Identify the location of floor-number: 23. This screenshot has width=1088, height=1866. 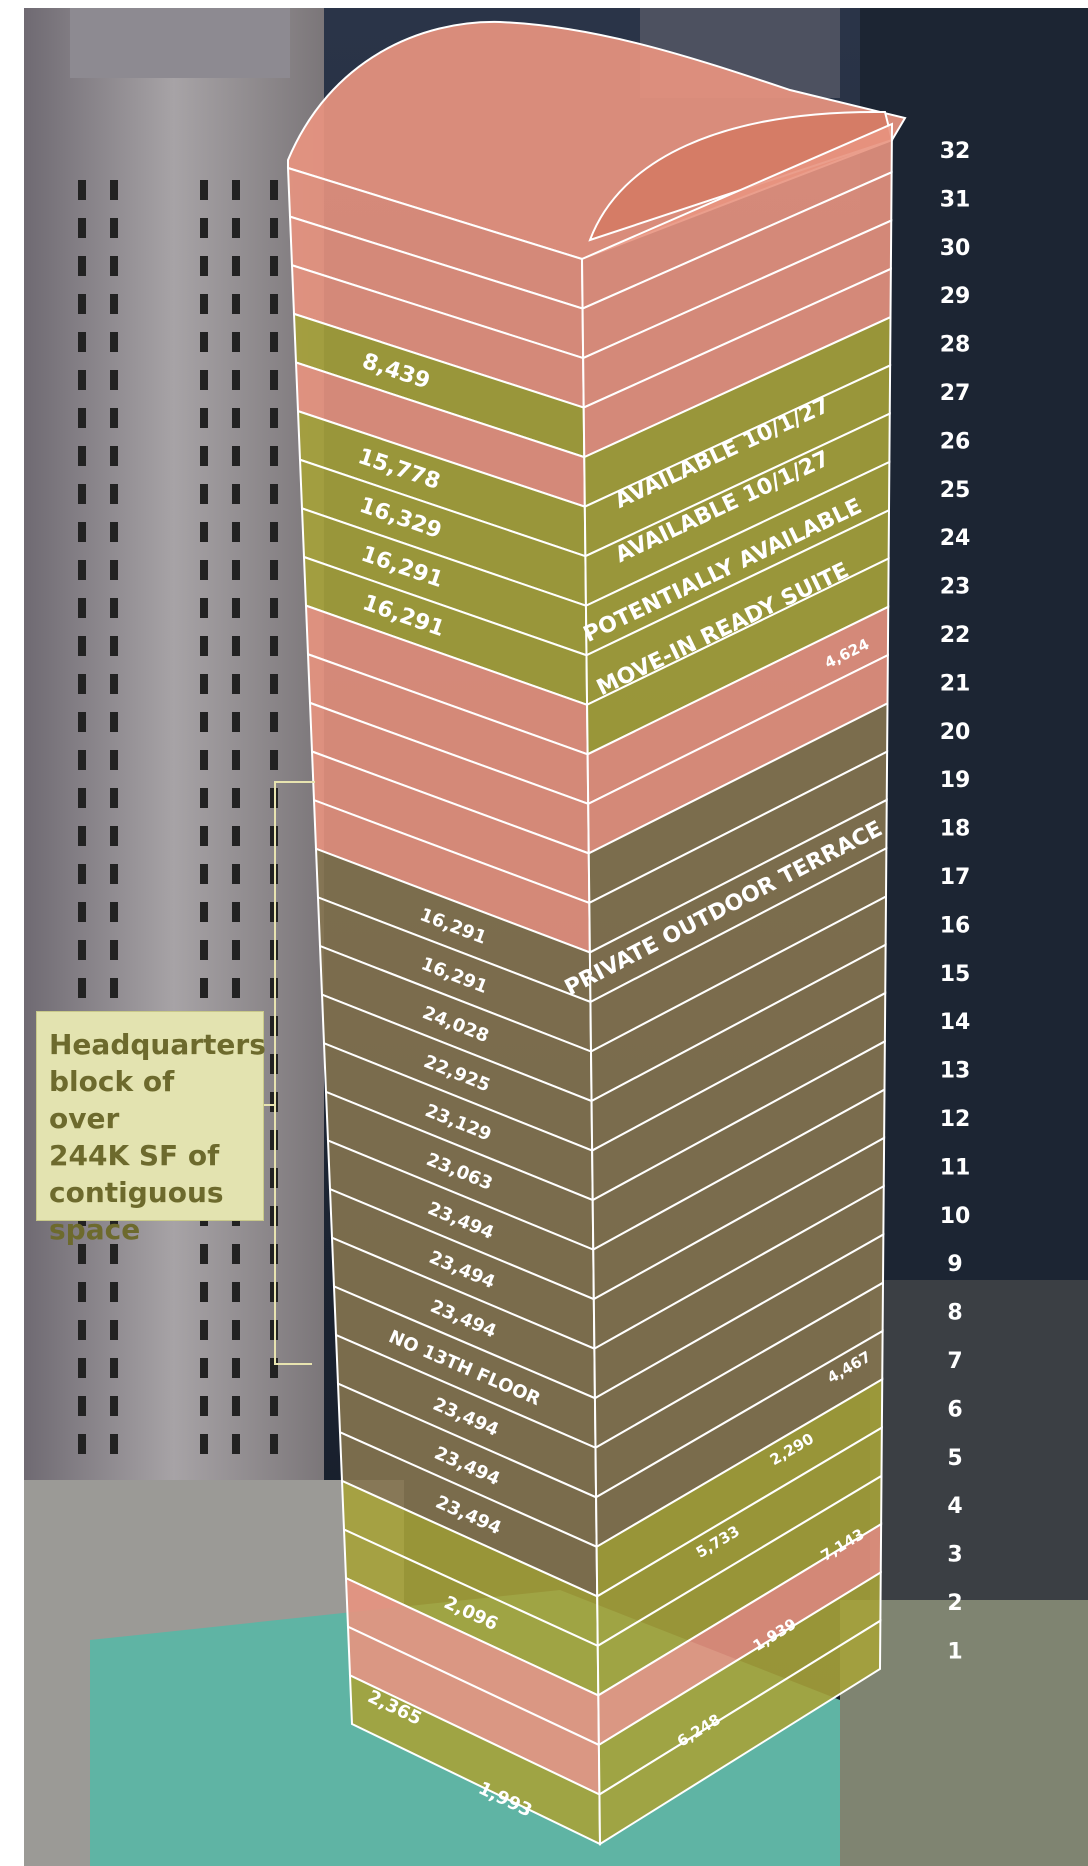
(955, 587).